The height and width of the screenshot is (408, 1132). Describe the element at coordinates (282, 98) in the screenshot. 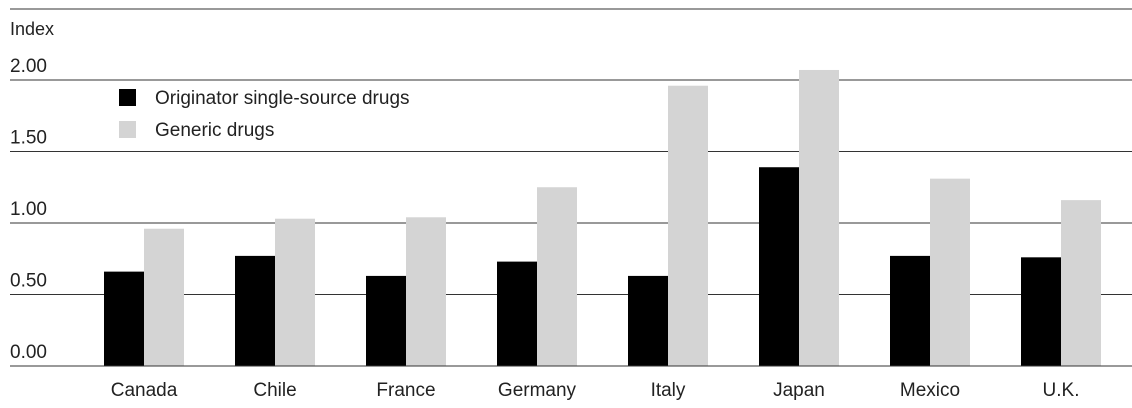

I see `legend-label: Originator single-source drugs` at that location.